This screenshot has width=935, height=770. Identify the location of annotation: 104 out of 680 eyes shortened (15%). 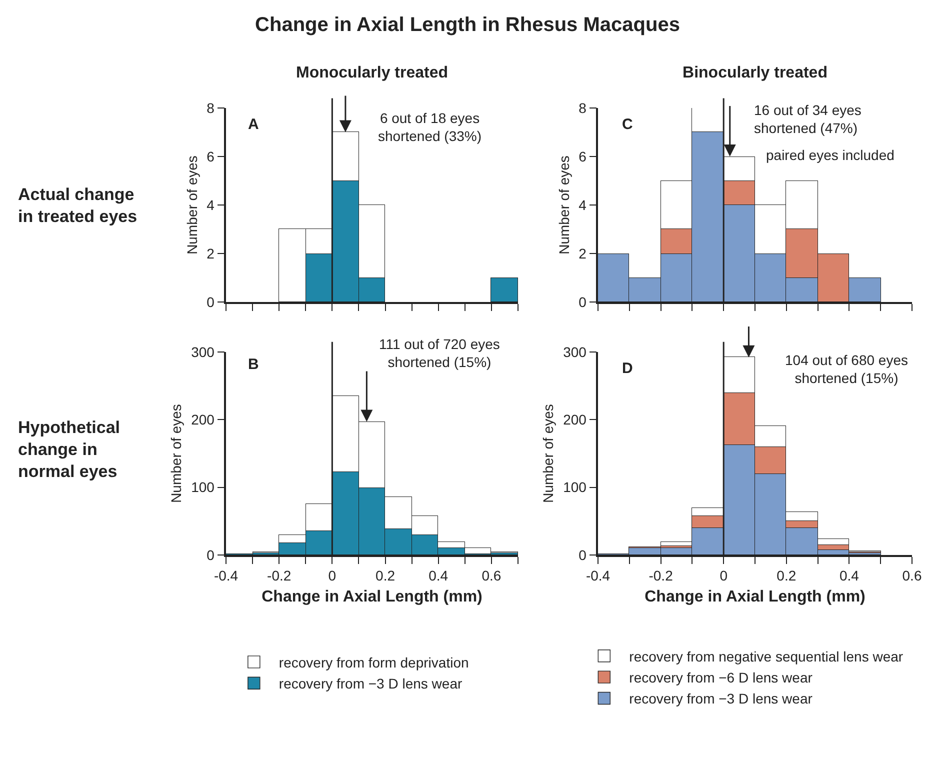
(846, 369).